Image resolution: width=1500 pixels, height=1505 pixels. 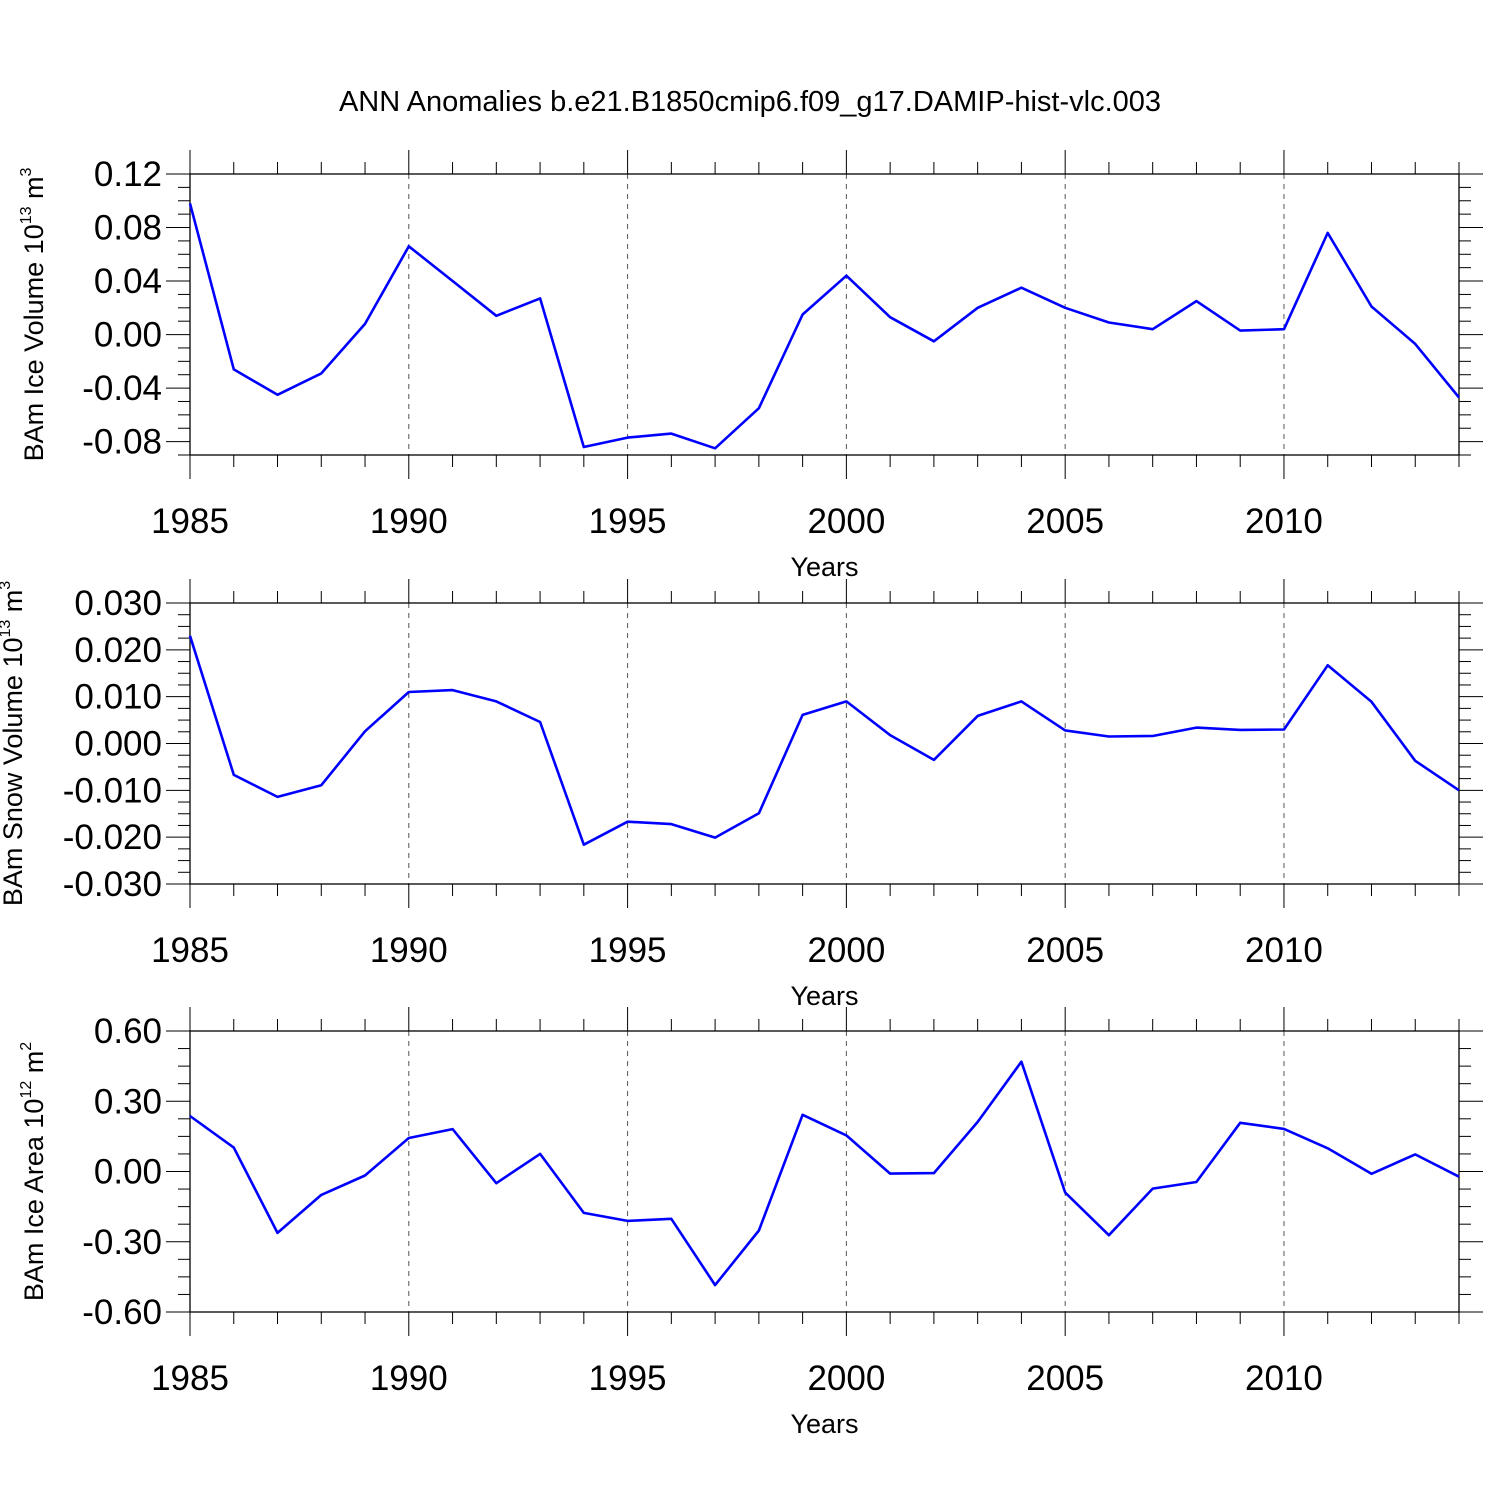 I want to click on y-tick-label: 0.08, so click(x=128, y=228).